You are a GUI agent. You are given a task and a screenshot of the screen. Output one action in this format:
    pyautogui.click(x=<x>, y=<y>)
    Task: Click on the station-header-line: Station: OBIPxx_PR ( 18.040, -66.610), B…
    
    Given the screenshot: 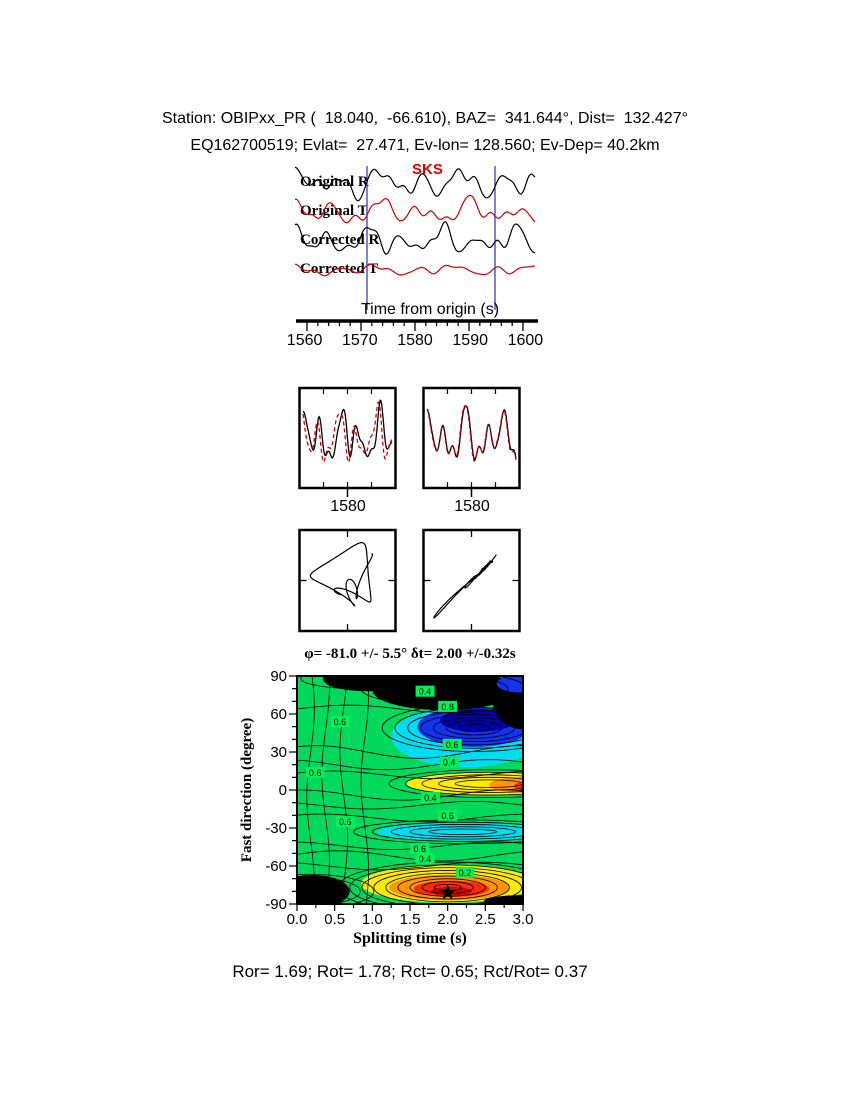 What is the action you would take?
    pyautogui.click(x=425, y=118)
    